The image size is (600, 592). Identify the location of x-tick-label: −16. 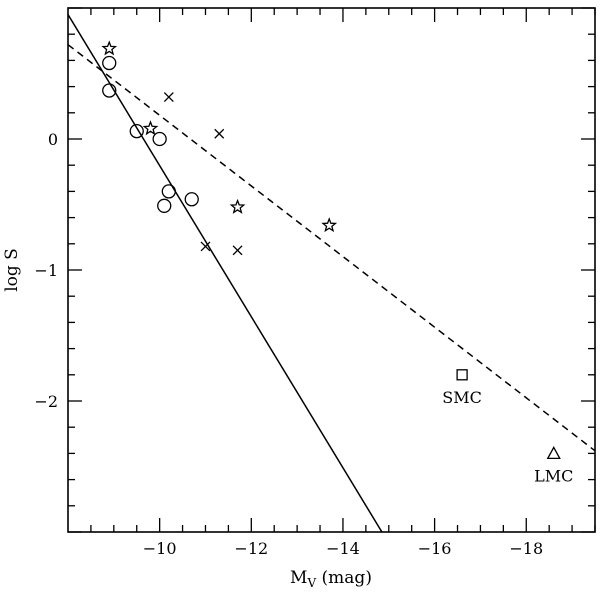
(435, 548).